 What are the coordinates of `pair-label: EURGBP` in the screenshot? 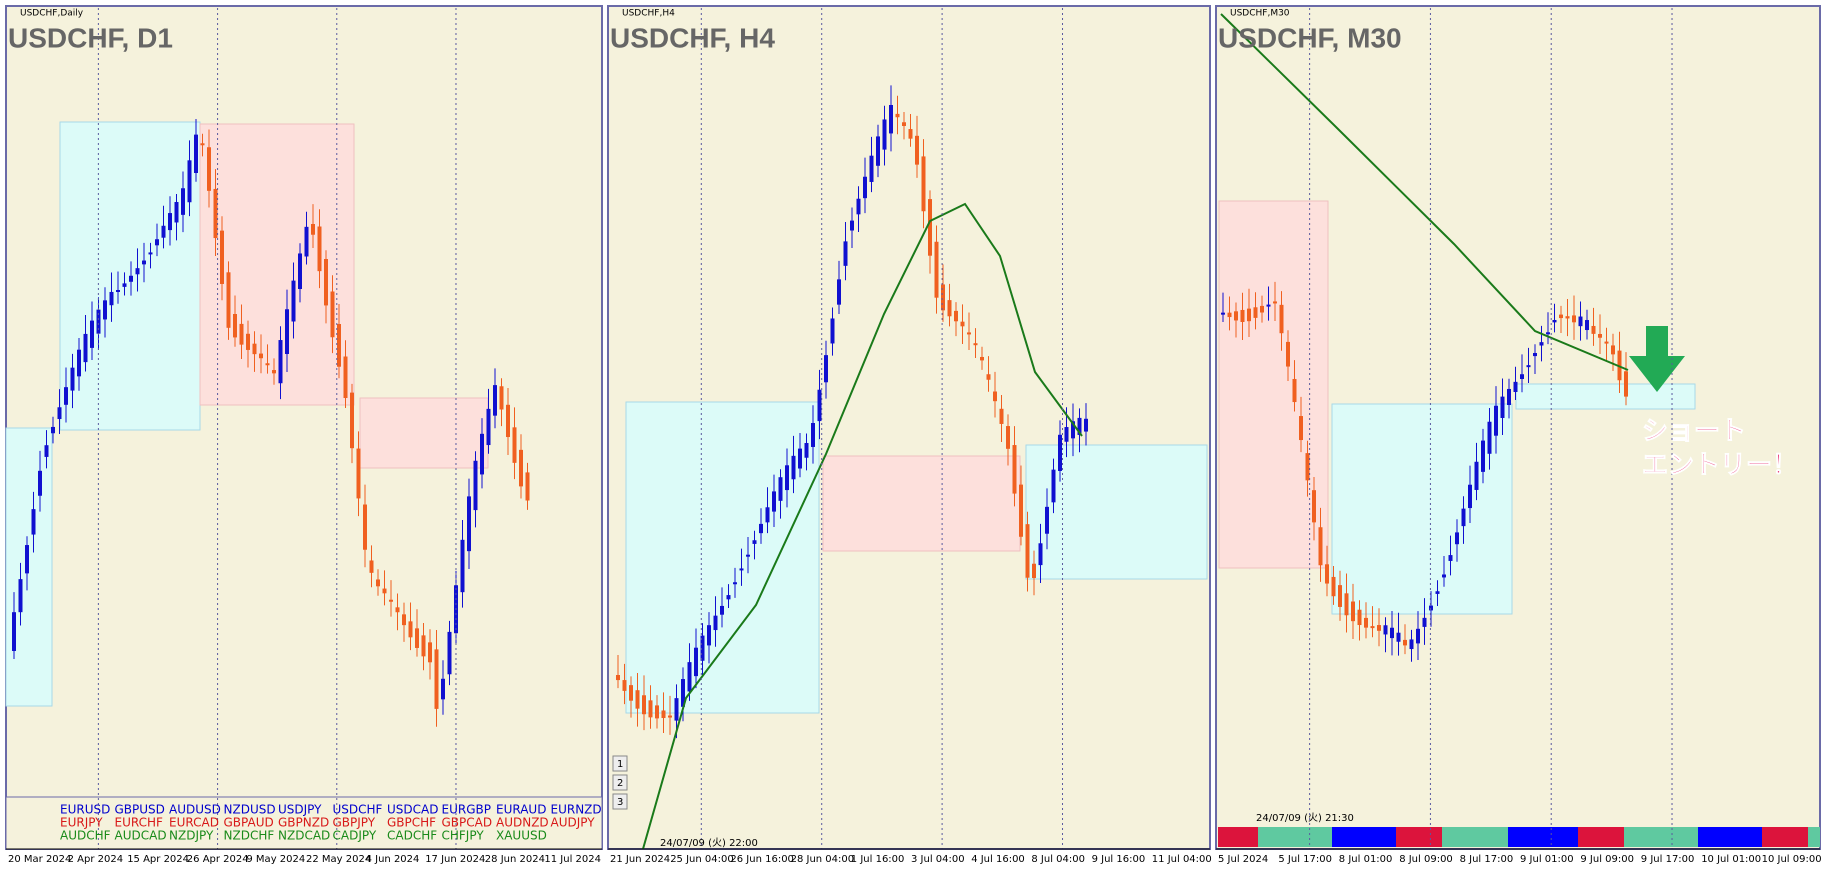 It's located at (466, 810).